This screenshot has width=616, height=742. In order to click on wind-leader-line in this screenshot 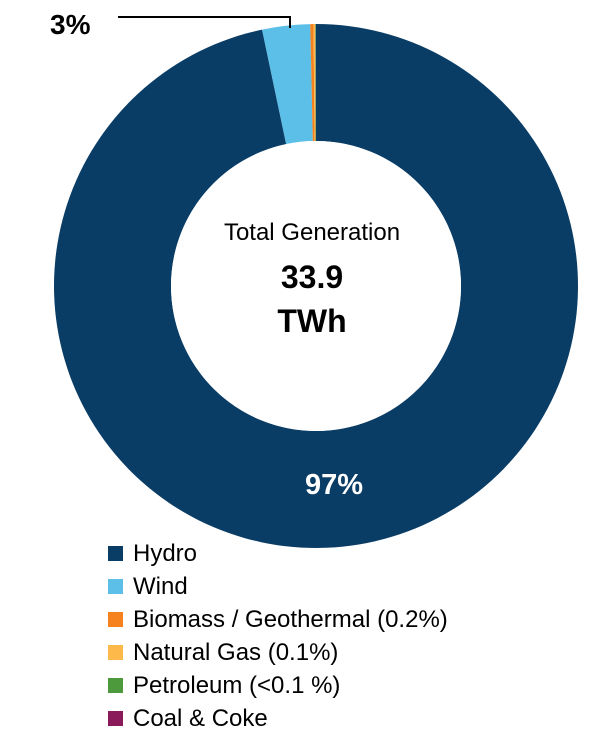, I will do `click(204, 22)`.